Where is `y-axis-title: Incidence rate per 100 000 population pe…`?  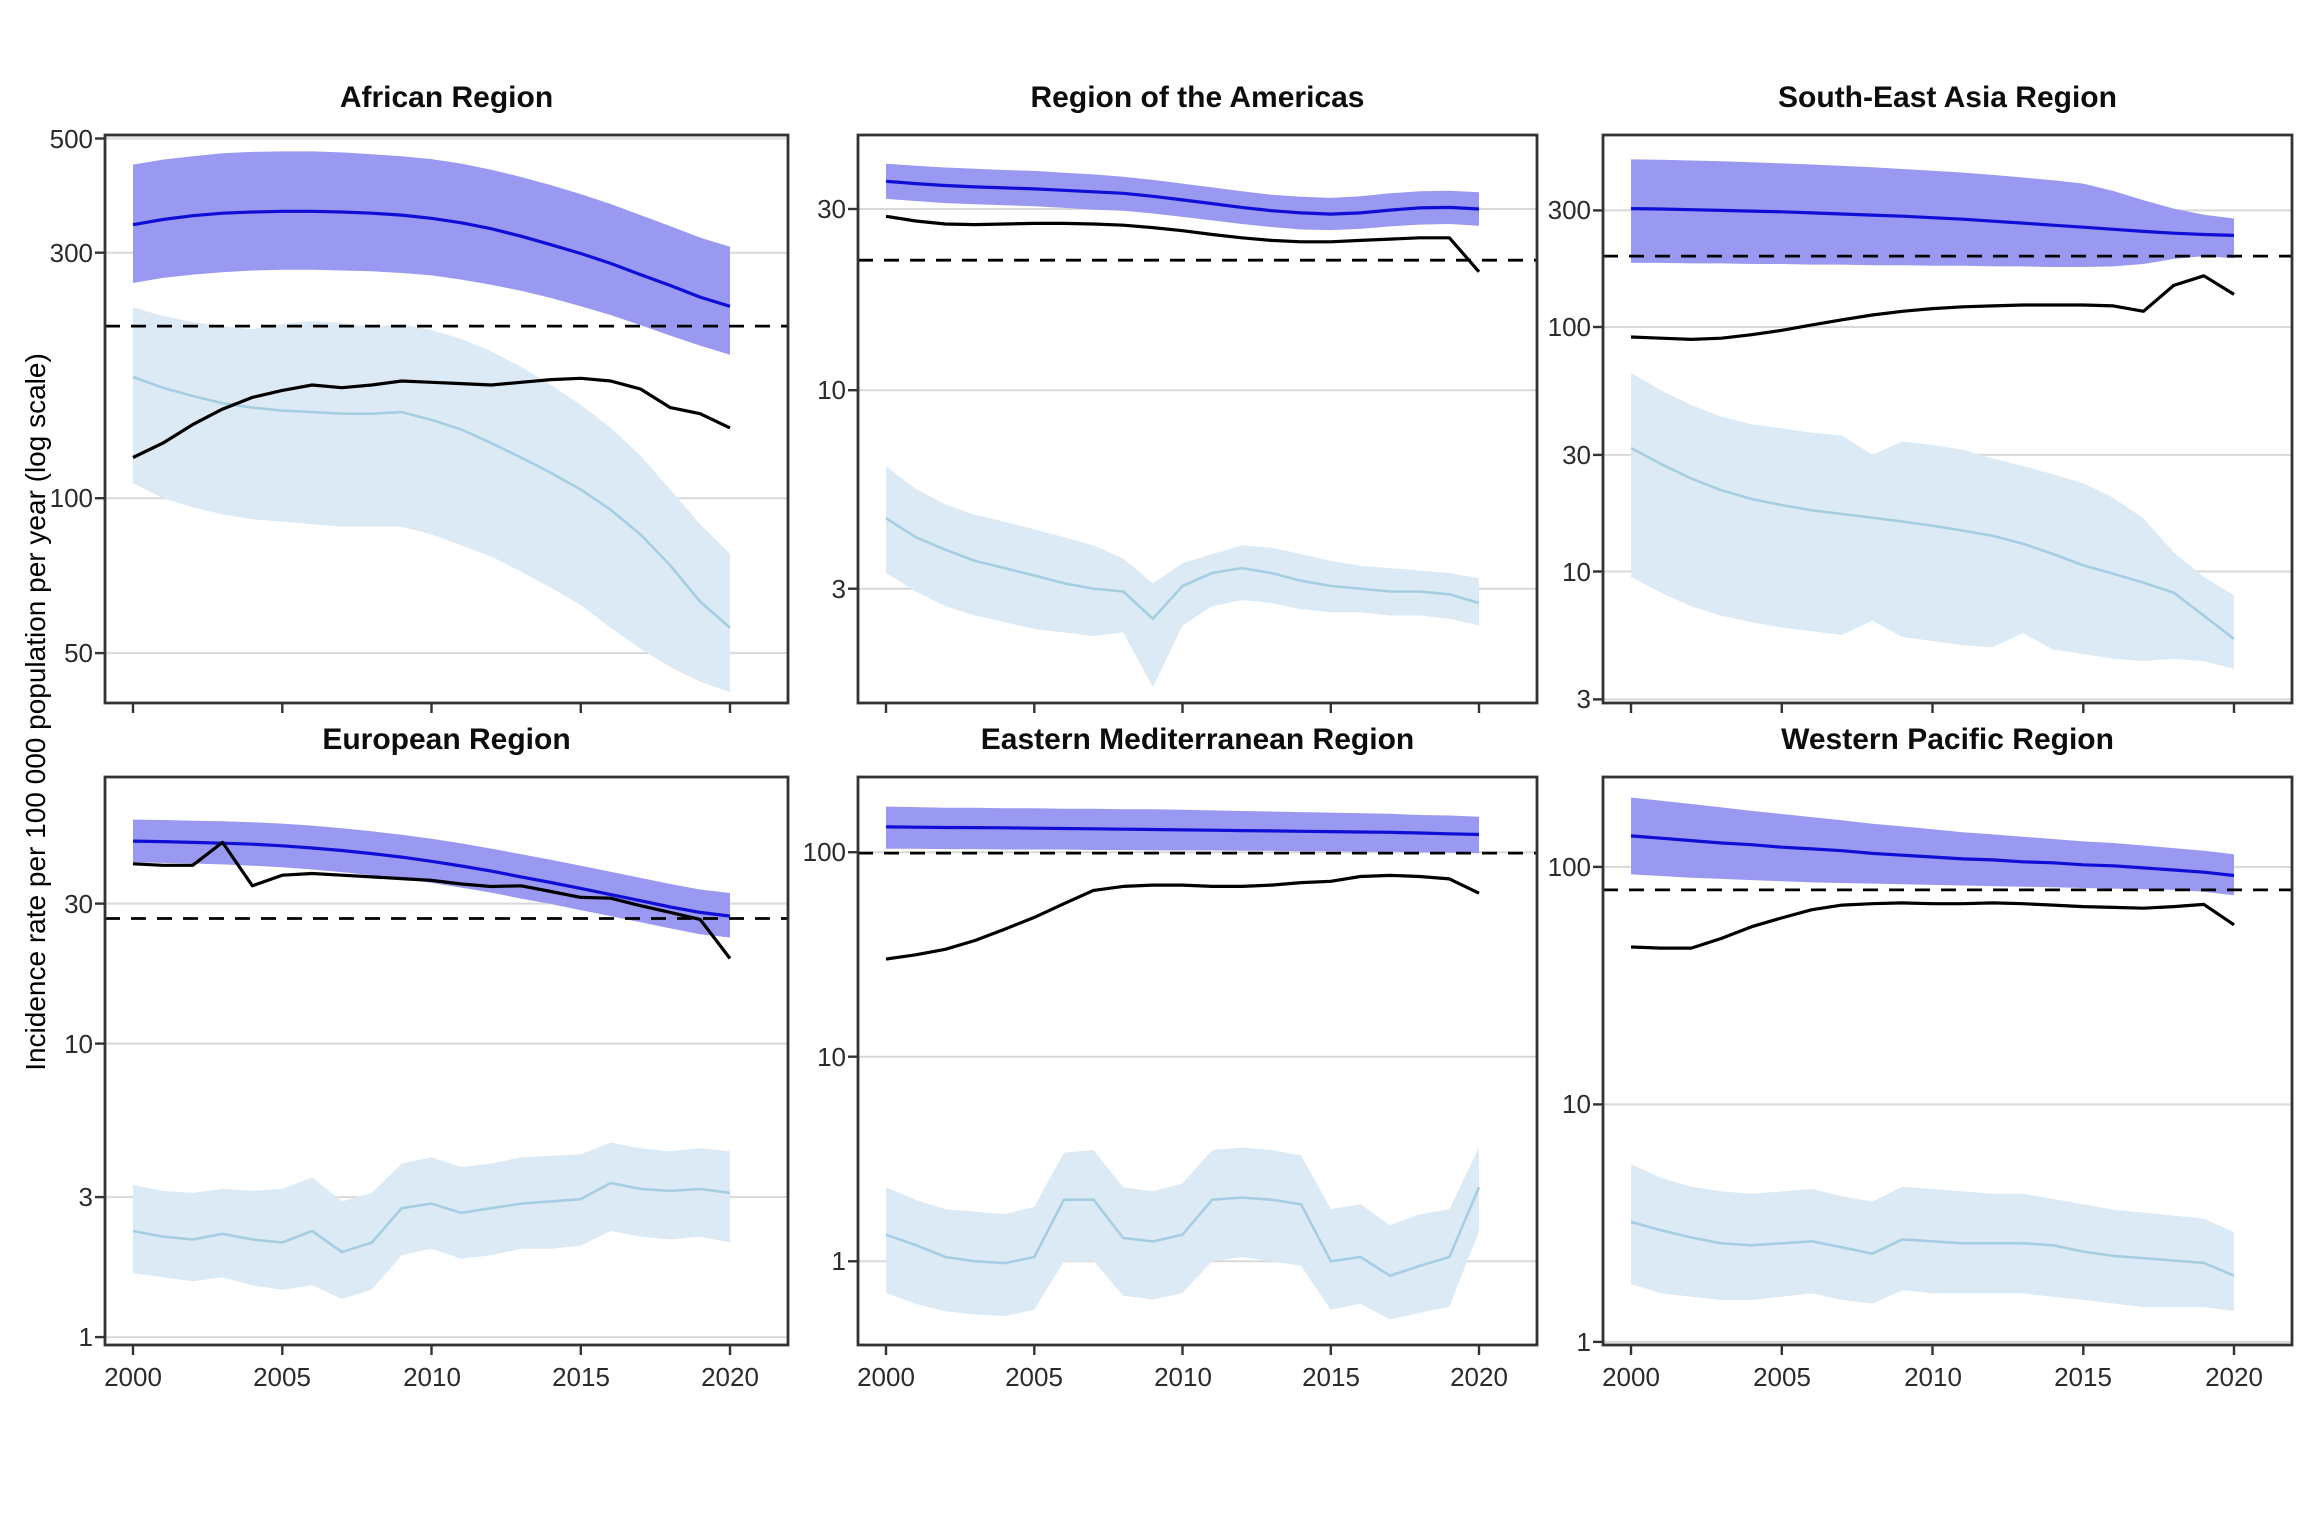 y-axis-title: Incidence rate per 100 000 population pe… is located at coordinates (35, 712).